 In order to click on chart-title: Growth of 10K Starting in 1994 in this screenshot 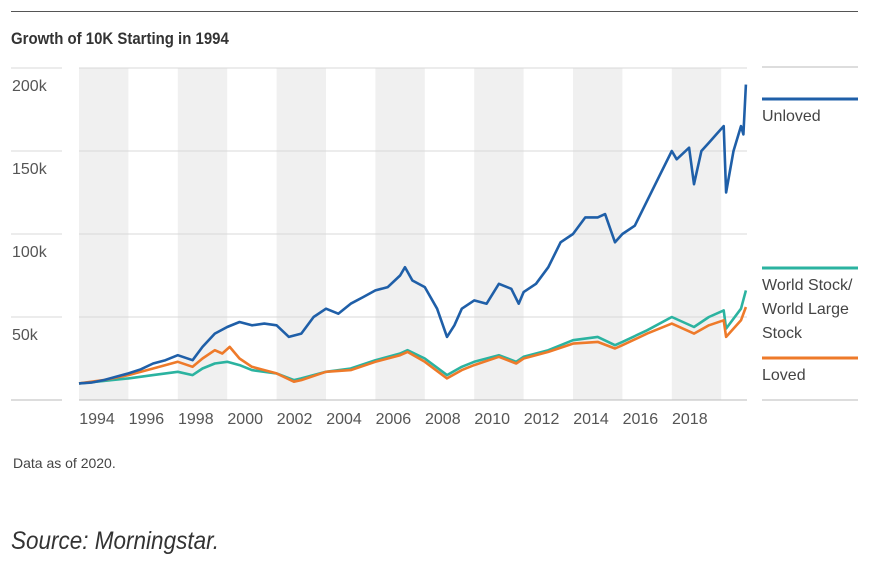, I will do `click(120, 38)`.